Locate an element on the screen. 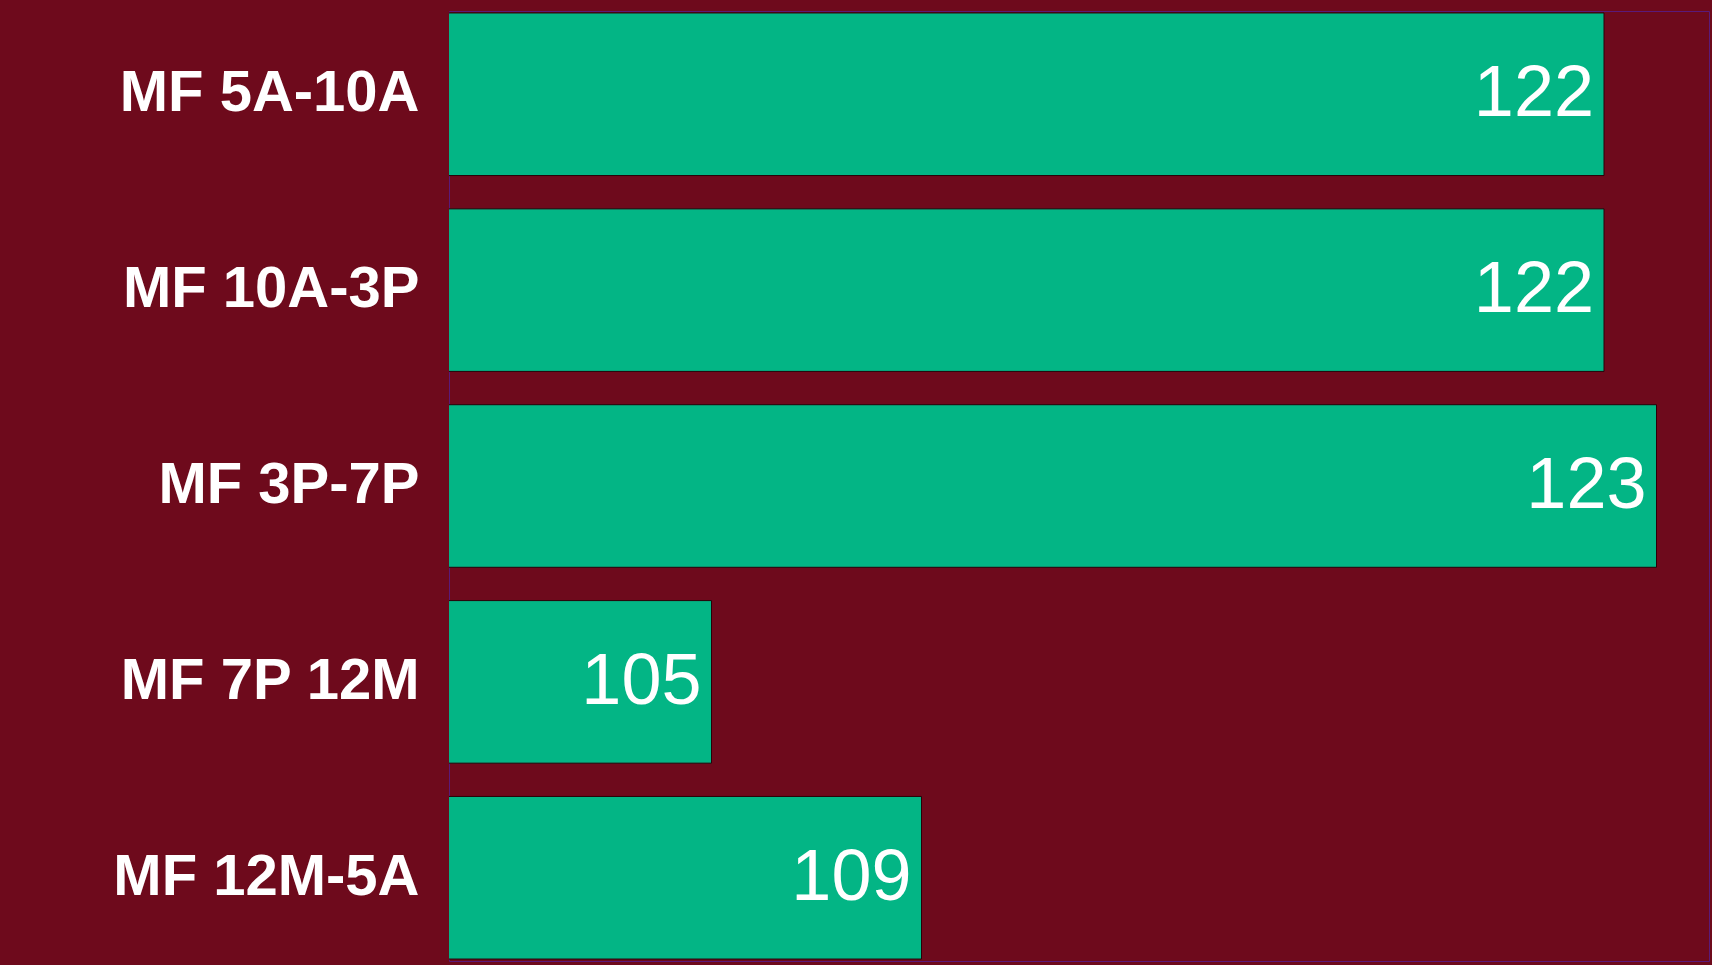 The height and width of the screenshot is (965, 1712). y-tick-label: MF 10A-3P is located at coordinates (271, 287).